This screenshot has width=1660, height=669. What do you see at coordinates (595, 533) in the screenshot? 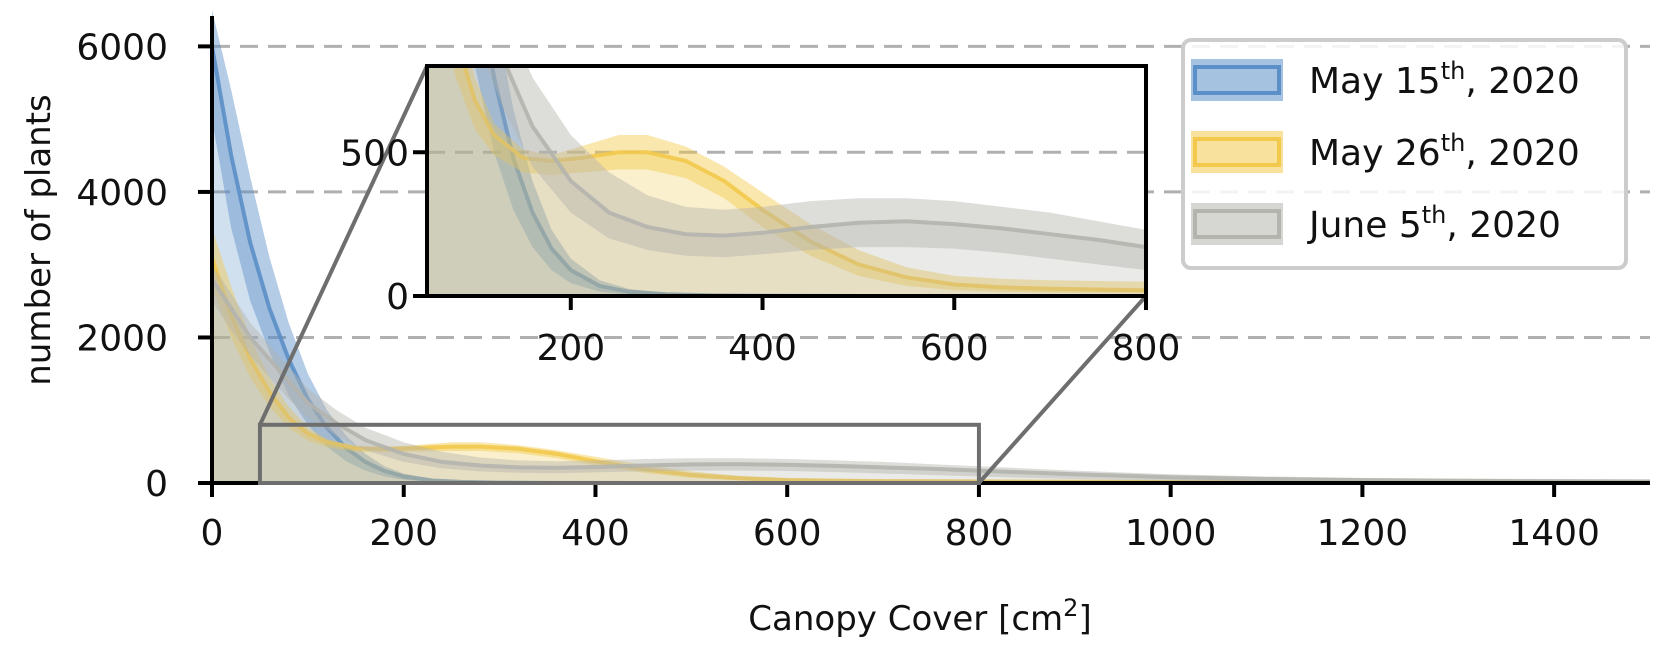
I see `x-tick-label-400: 400` at bounding box center [595, 533].